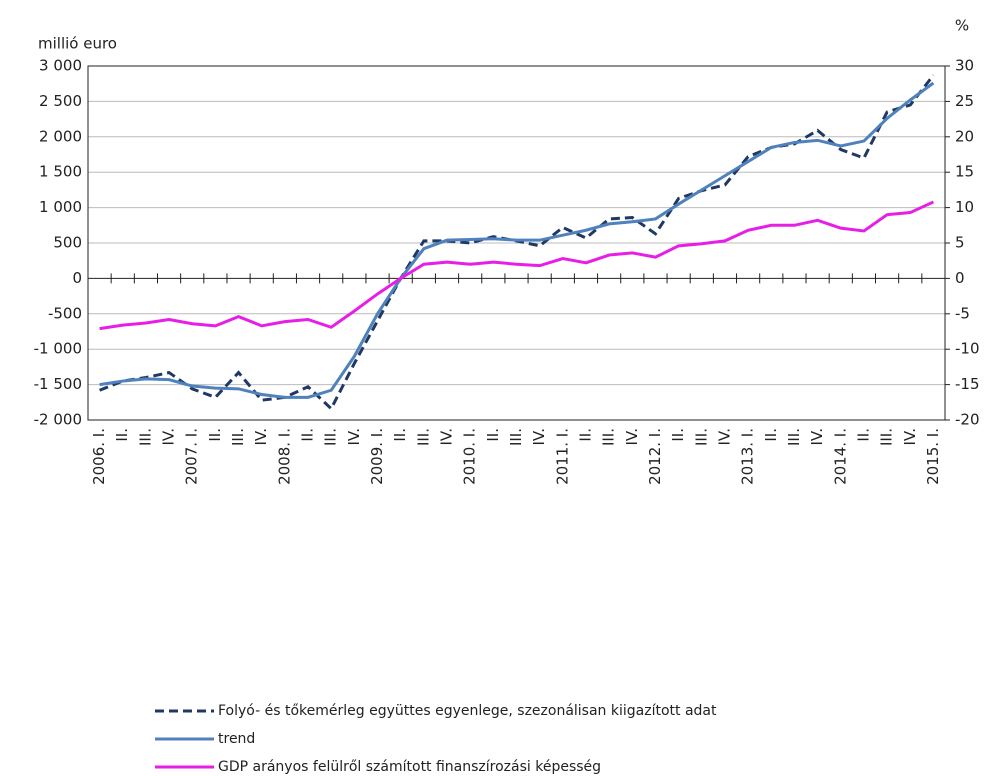  I want to click on y2-tick-label: 25, so click(964, 101).